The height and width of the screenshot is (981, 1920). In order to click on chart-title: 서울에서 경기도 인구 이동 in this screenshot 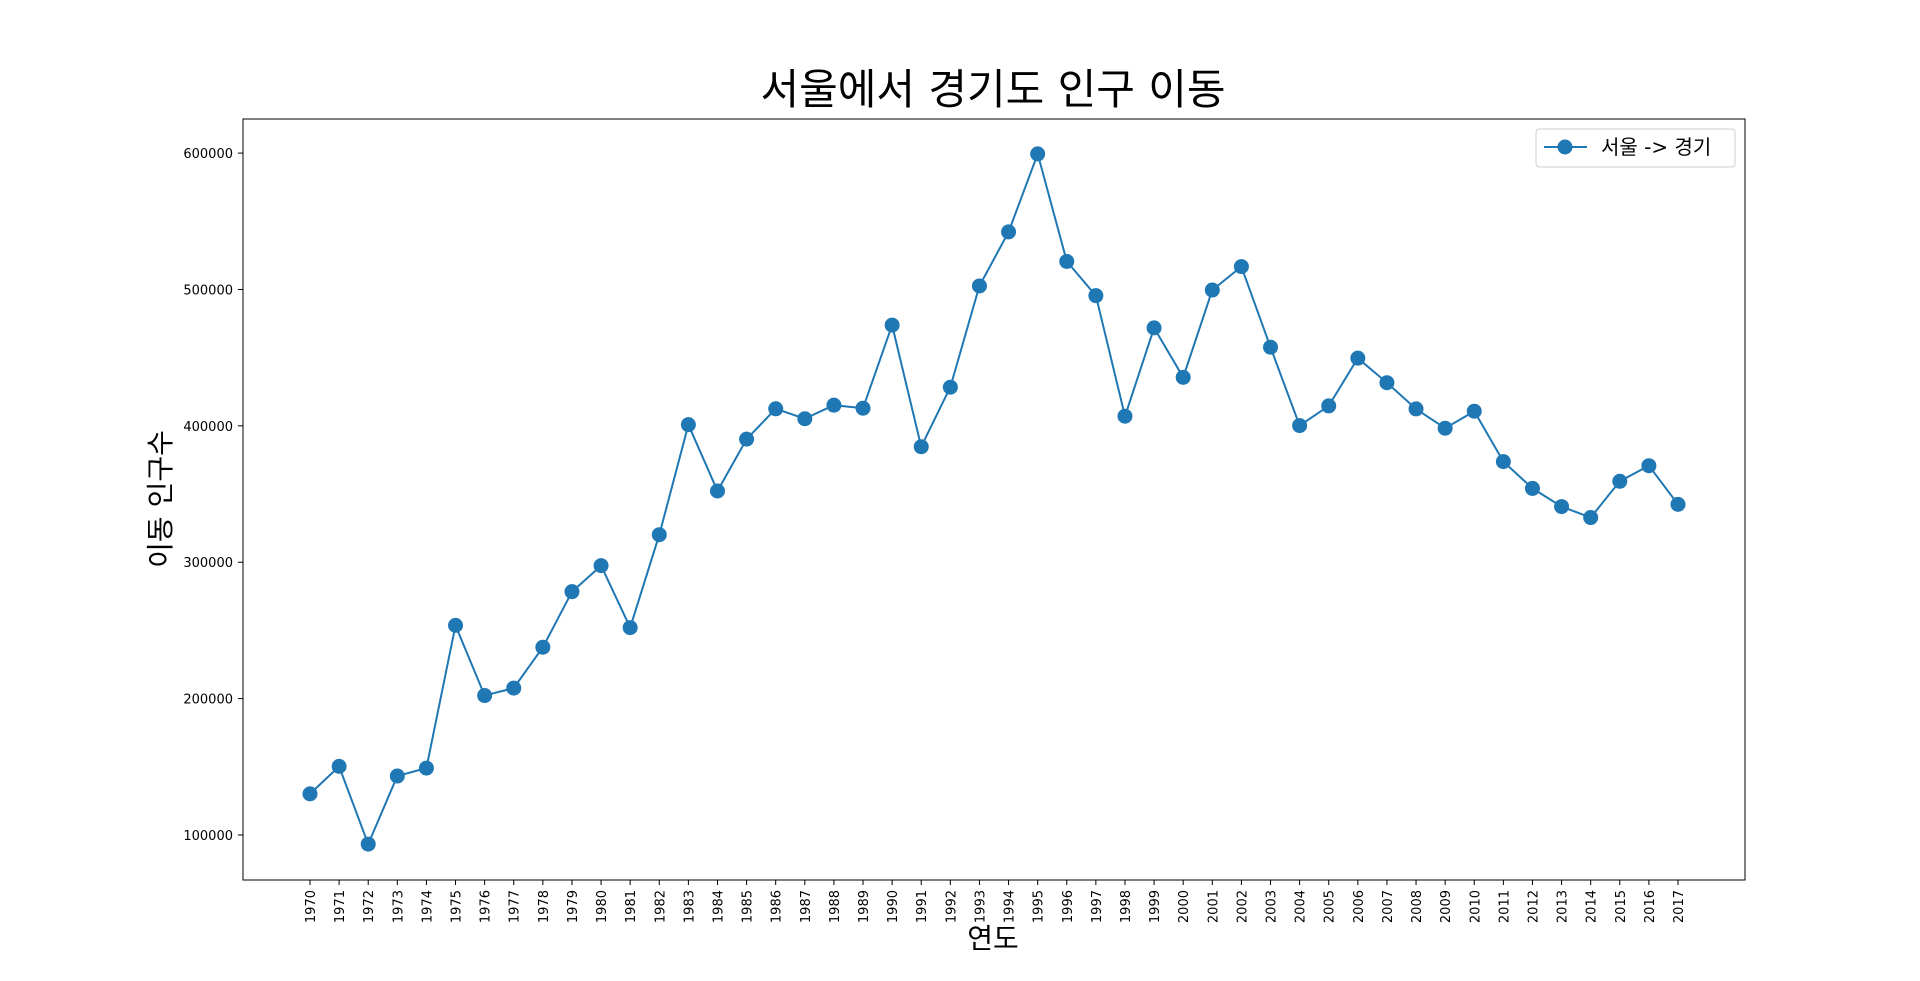, I will do `click(992, 89)`.